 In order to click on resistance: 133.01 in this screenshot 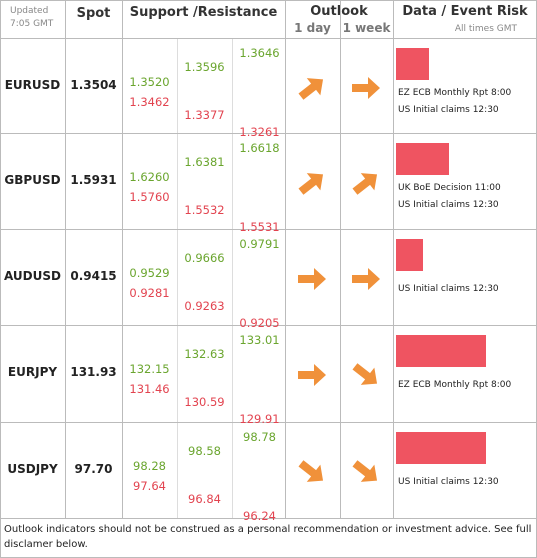, I will do `click(259, 340)`.